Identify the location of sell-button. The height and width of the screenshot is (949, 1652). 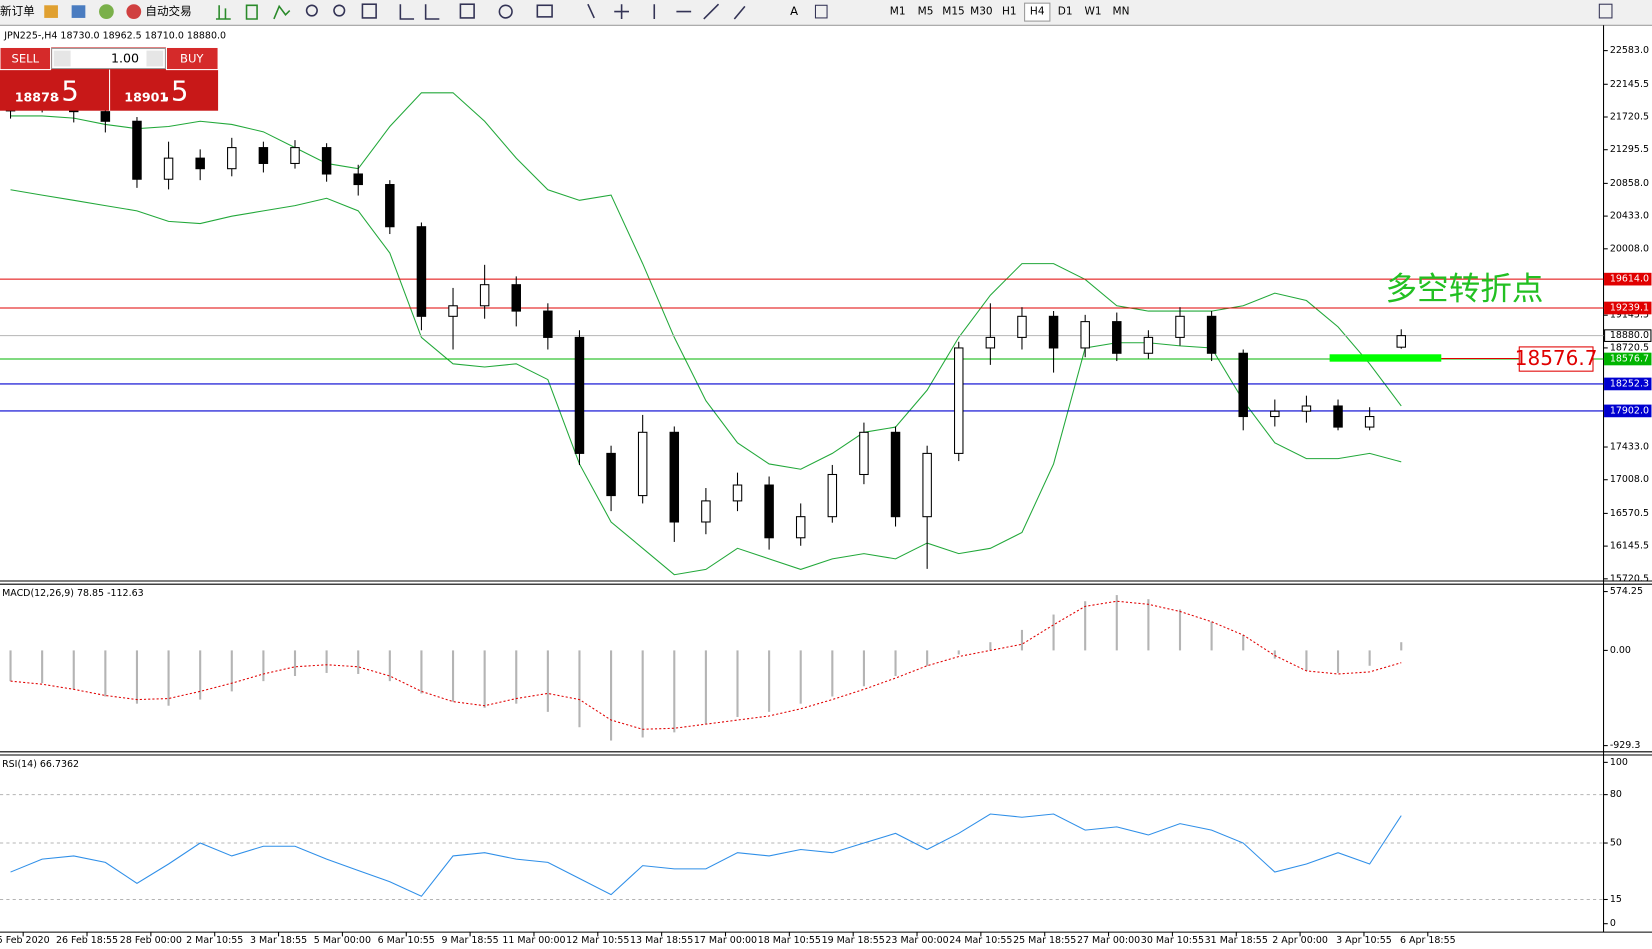
(26, 58).